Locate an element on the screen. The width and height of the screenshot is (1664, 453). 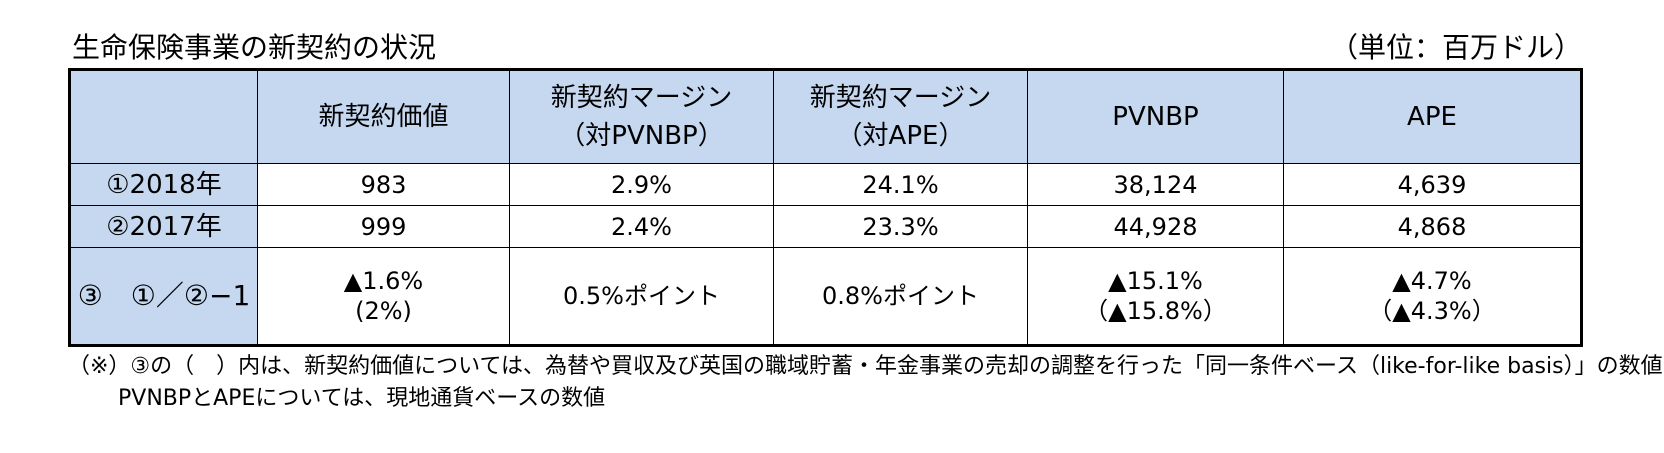
table-row: ①2018年 983 2.9% 24.1% 38,124 4,639 is located at coordinates (825, 184).